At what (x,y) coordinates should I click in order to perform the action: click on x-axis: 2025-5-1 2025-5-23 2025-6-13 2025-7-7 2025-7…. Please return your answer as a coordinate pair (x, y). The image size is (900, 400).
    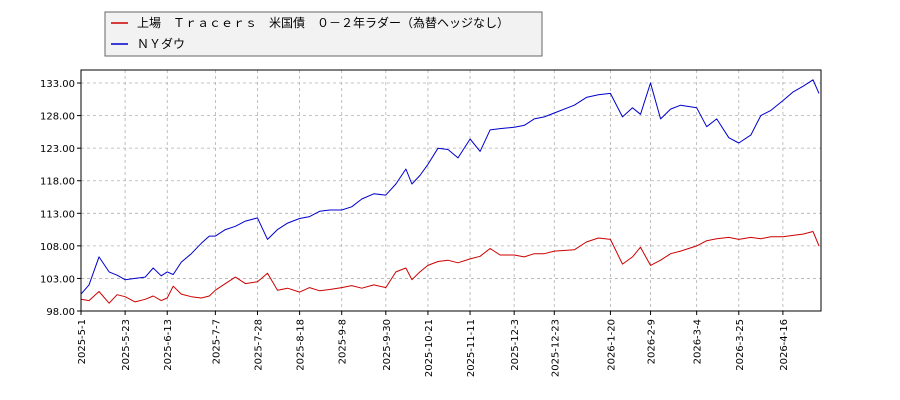
    Looking at the image, I should click on (433, 344).